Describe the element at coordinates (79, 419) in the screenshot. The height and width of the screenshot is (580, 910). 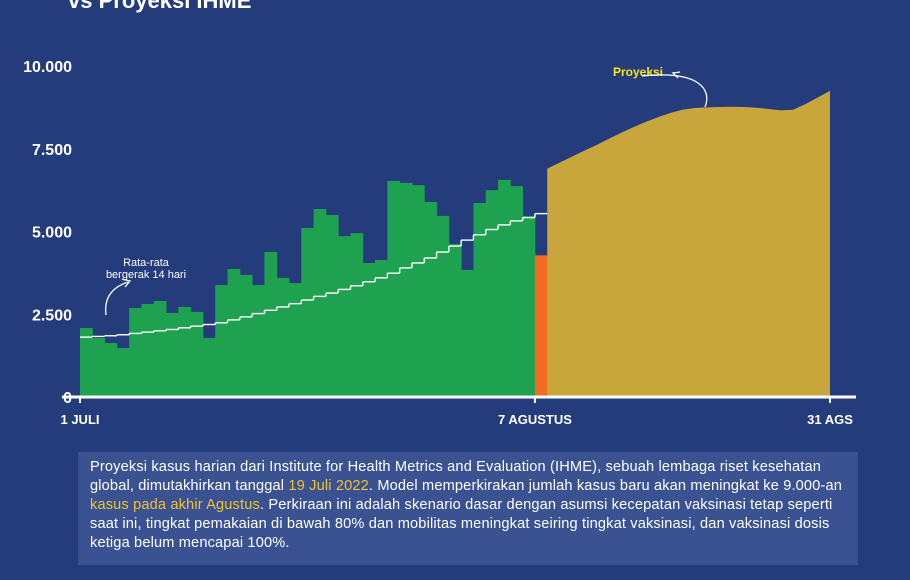
I see `x-tick-label: 1 JULI` at that location.